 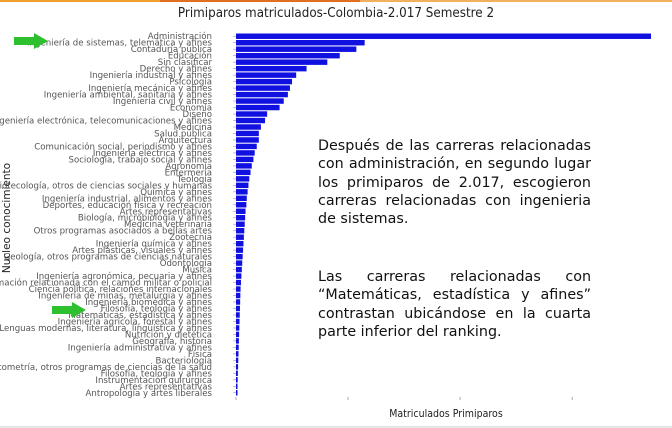 What do you see at coordinates (190, 83) in the screenshot?
I see `y-tick-label: Psicología` at bounding box center [190, 83].